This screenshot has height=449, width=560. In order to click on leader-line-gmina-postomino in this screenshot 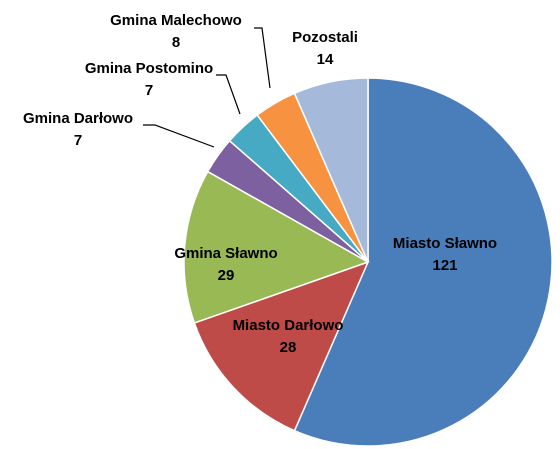, I will do `click(228, 94)`.